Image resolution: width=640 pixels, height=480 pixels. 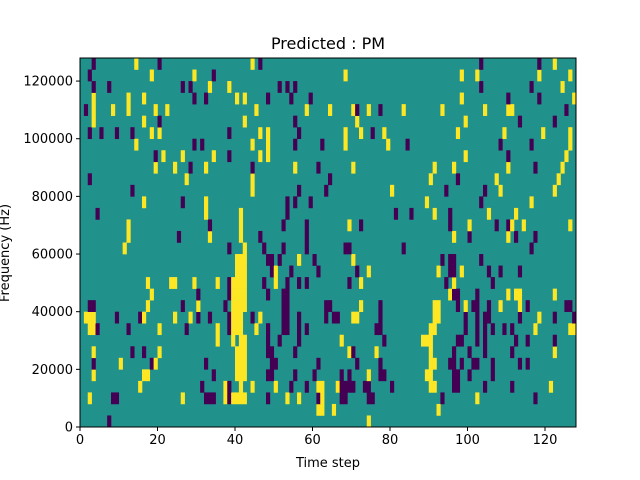 What do you see at coordinates (52, 197) in the screenshot?
I see `y-tick-label: 80000` at bounding box center [52, 197].